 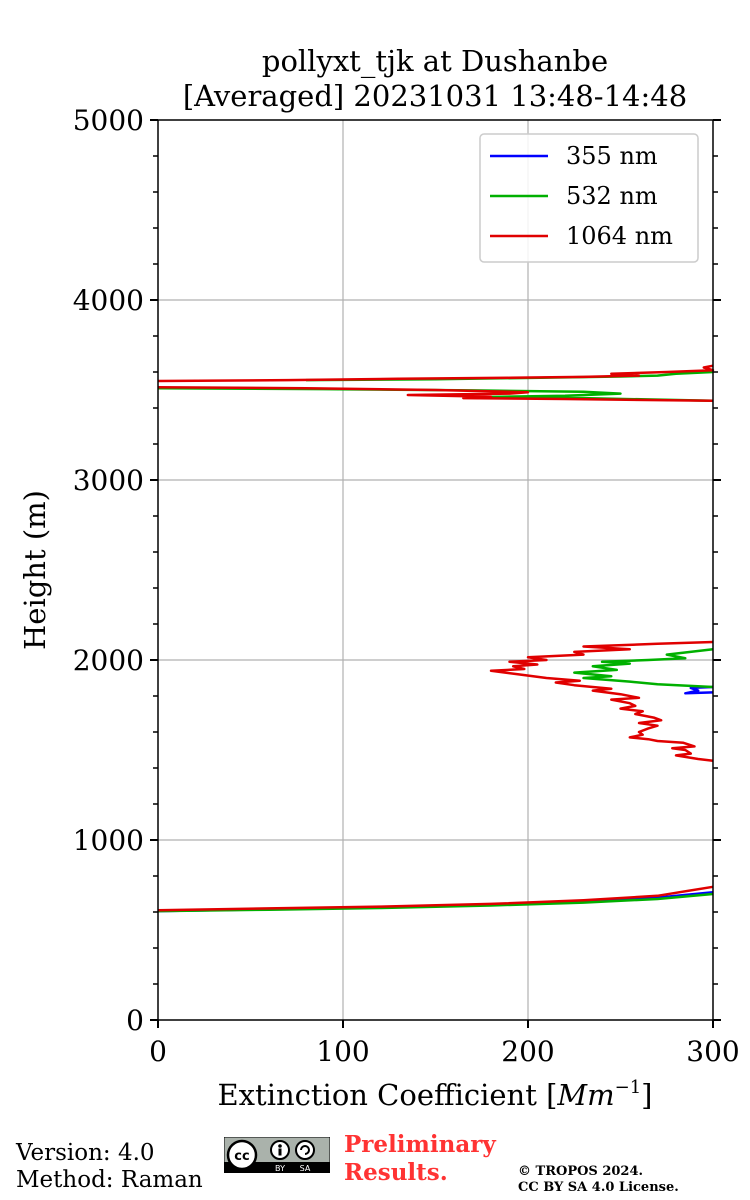 I want to click on cc-icon, so click(x=242, y=1155).